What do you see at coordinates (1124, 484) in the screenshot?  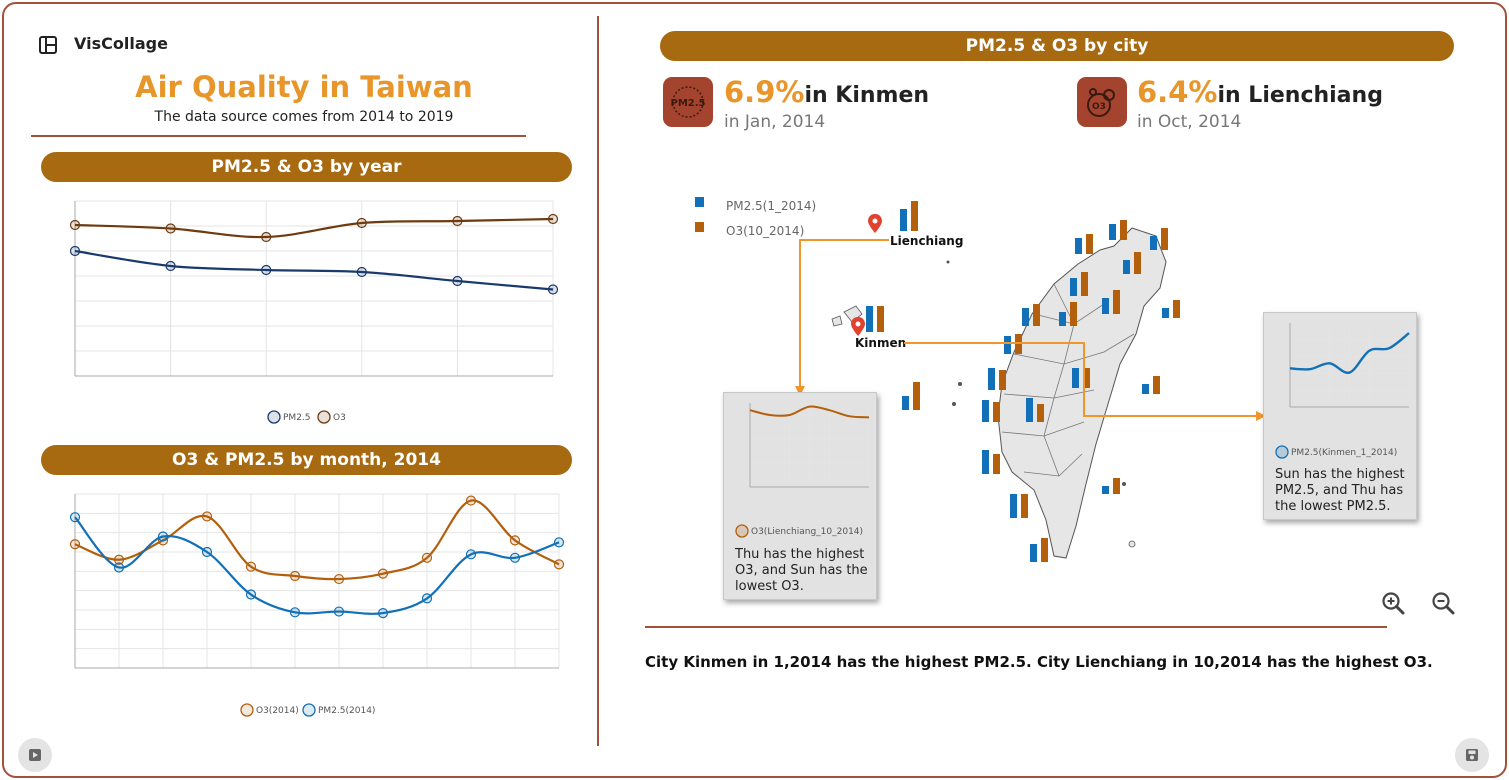 I see `green-island` at bounding box center [1124, 484].